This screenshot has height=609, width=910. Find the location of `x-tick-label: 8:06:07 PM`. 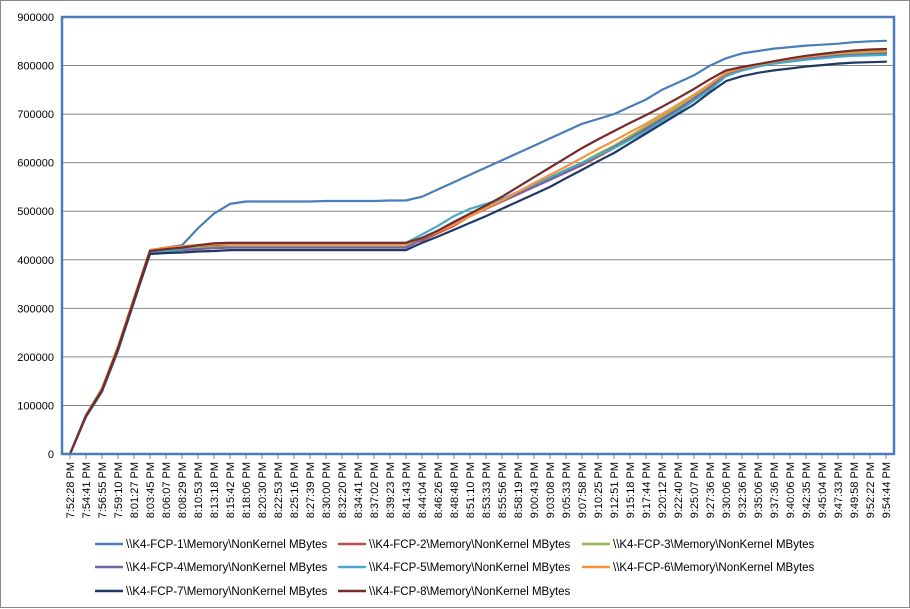

x-tick-label: 8:06:07 PM is located at coordinates (167, 490).